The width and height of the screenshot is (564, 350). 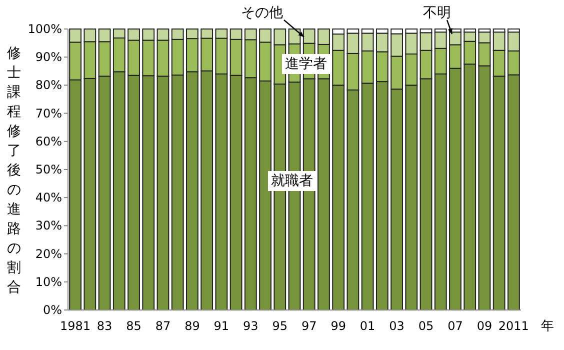 What do you see at coordinates (338, 326) in the screenshot?
I see `x-tick-label: 99` at bounding box center [338, 326].